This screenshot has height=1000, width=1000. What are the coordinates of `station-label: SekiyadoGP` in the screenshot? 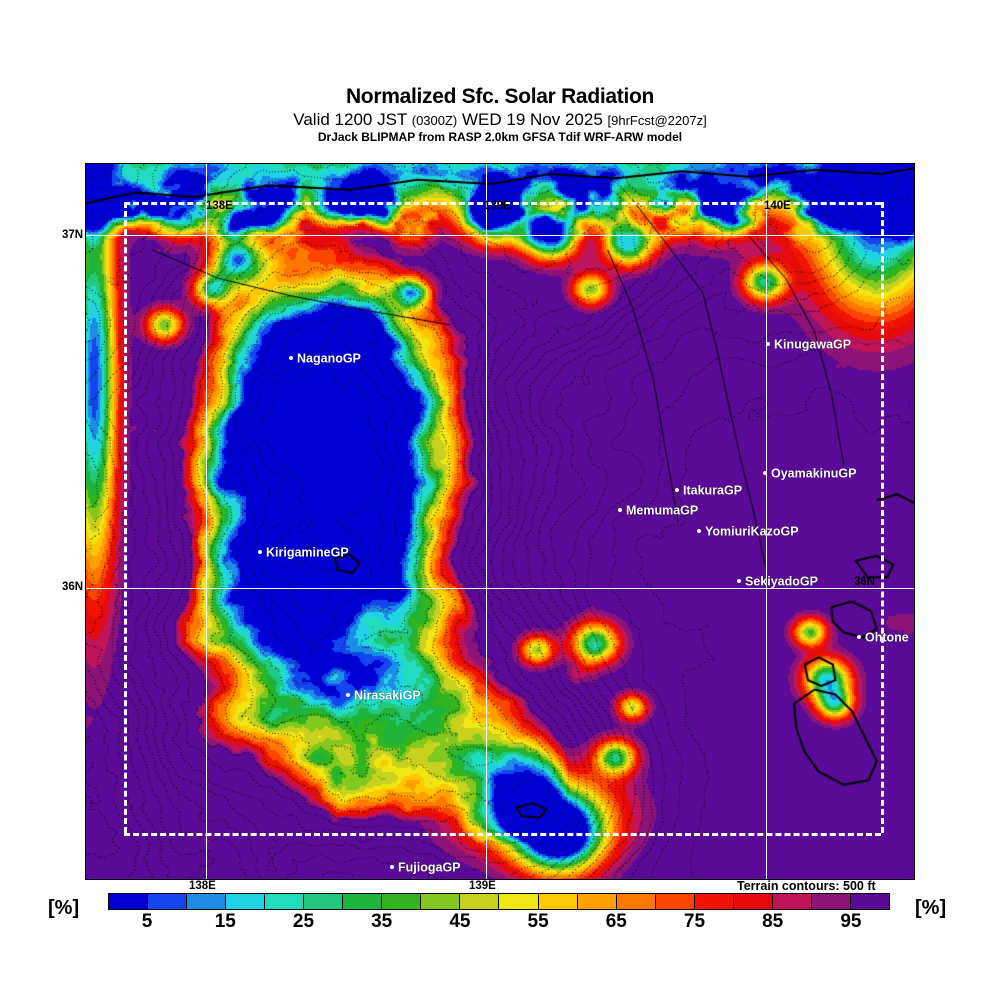 It's located at (781, 581).